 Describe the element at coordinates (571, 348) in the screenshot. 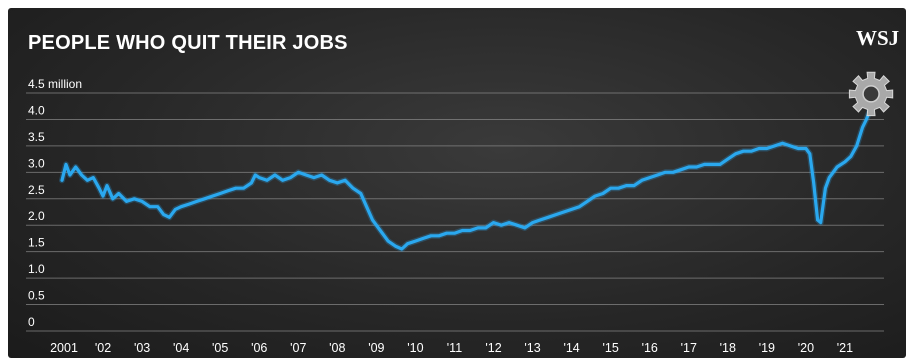

I see `x-tick-label: '14` at that location.